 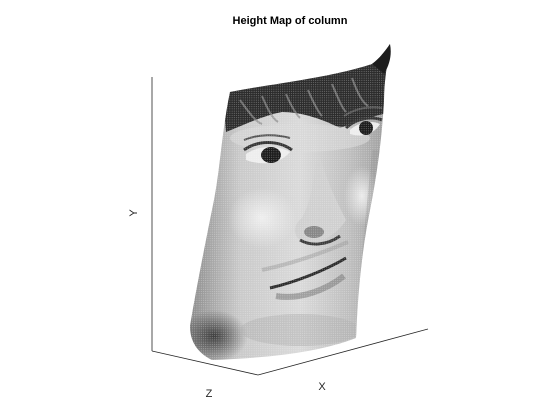 I want to click on x-axis-line, so click(x=343, y=352).